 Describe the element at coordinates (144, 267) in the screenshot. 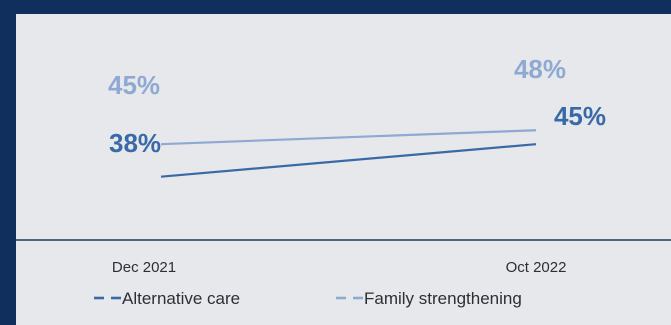

I see `x-tick-label: Dec 2021` at that location.